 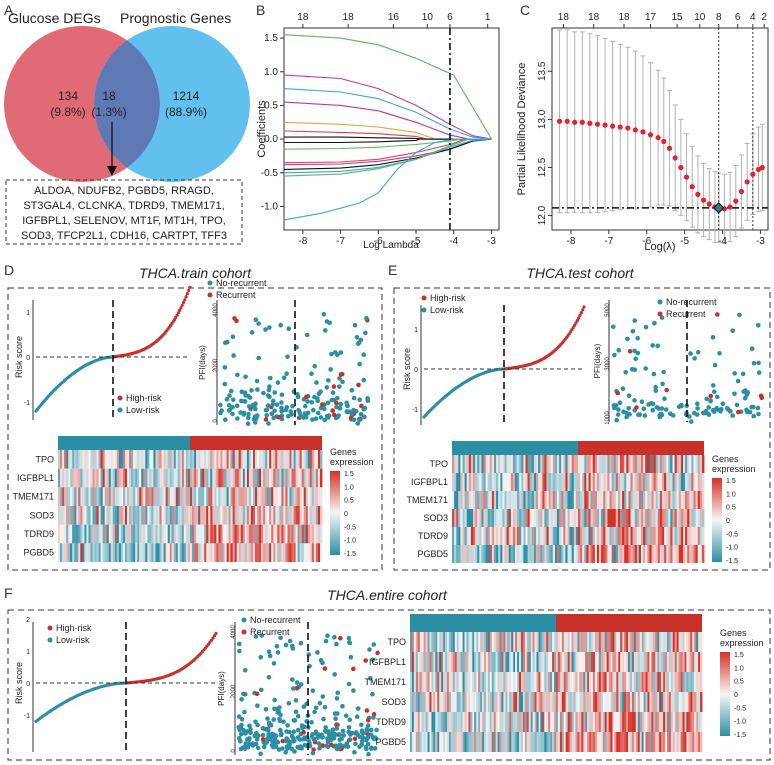 What do you see at coordinates (732, 534) in the screenshot?
I see `expression-legend-tick: -0.5` at bounding box center [732, 534].